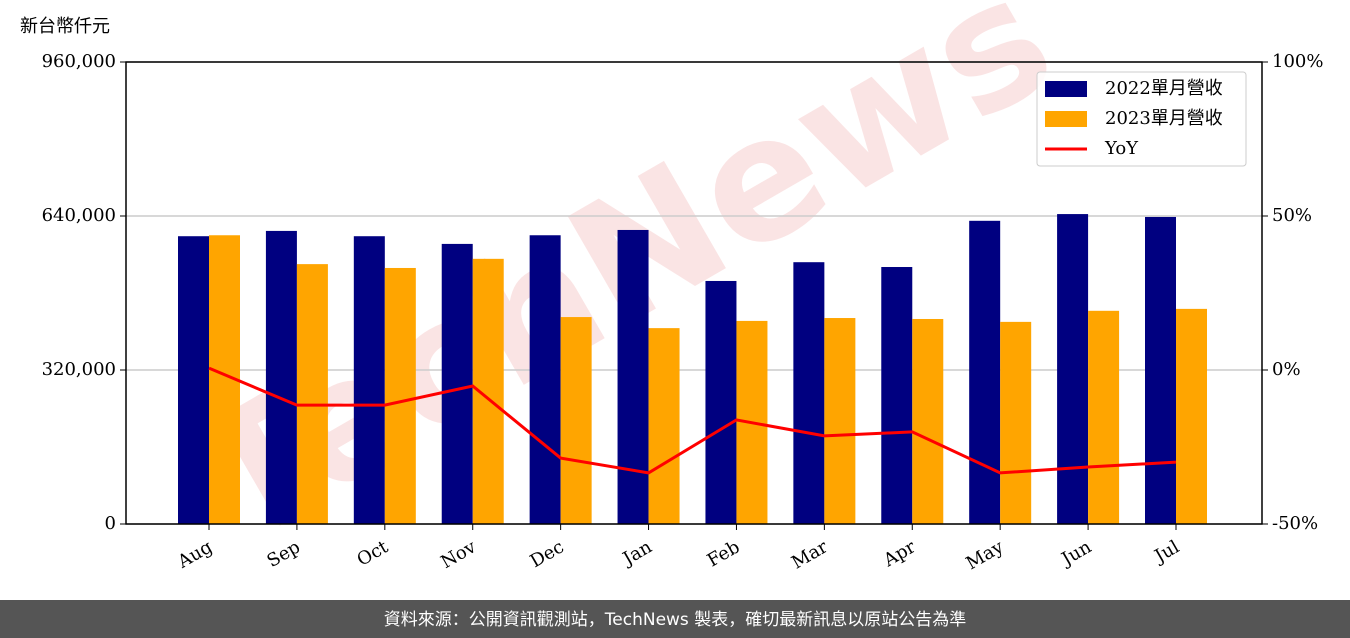 This screenshot has height=638, width=1350. Describe the element at coordinates (1164, 88) in the screenshot. I see `legend-label: 2022單月營收` at that location.